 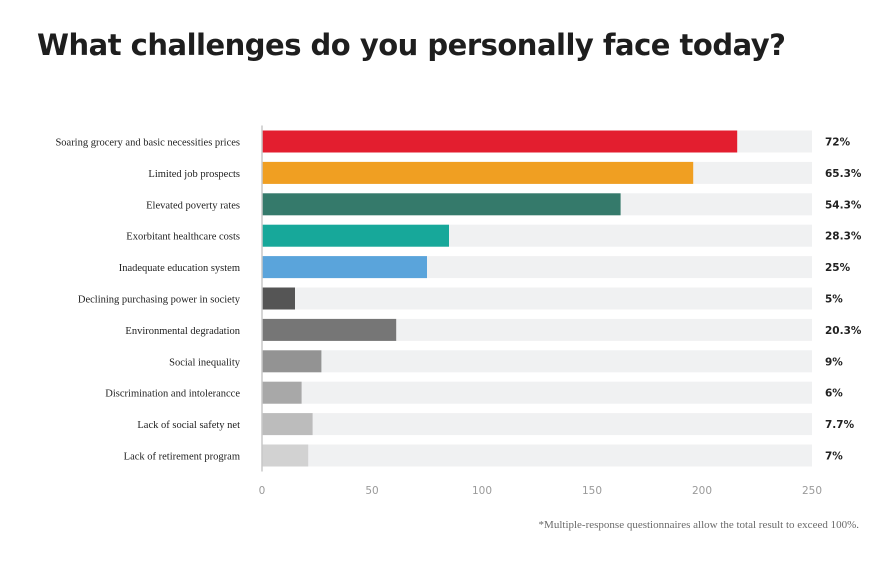 What do you see at coordinates (840, 425) in the screenshot?
I see `value-label: 7.7%` at bounding box center [840, 425].